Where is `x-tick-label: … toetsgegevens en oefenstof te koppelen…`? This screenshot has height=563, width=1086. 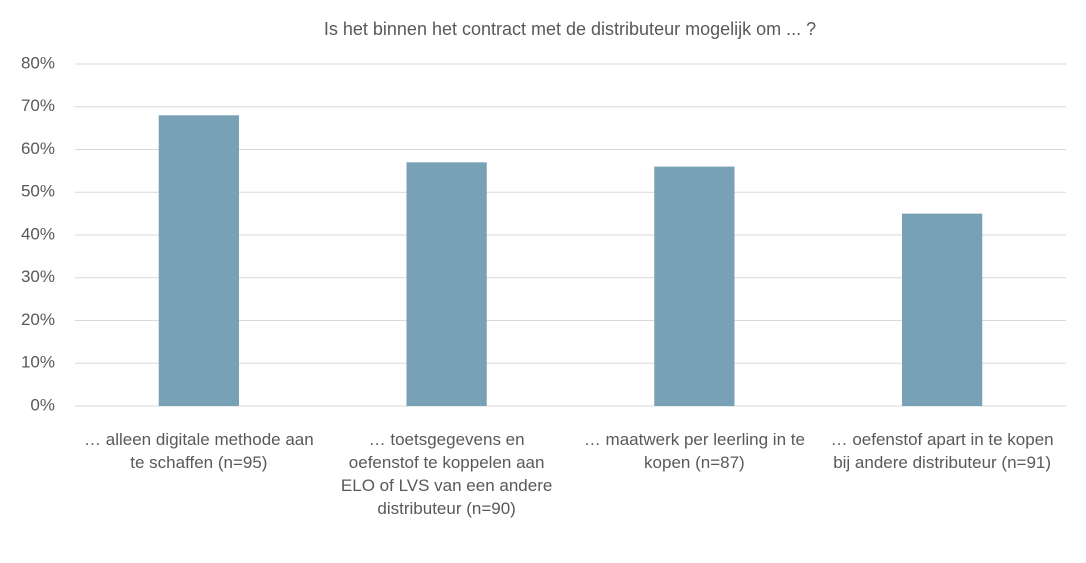
x-tick-label: … toetsgegevens en oefenstof te koppelen… is located at coordinates (446, 474).